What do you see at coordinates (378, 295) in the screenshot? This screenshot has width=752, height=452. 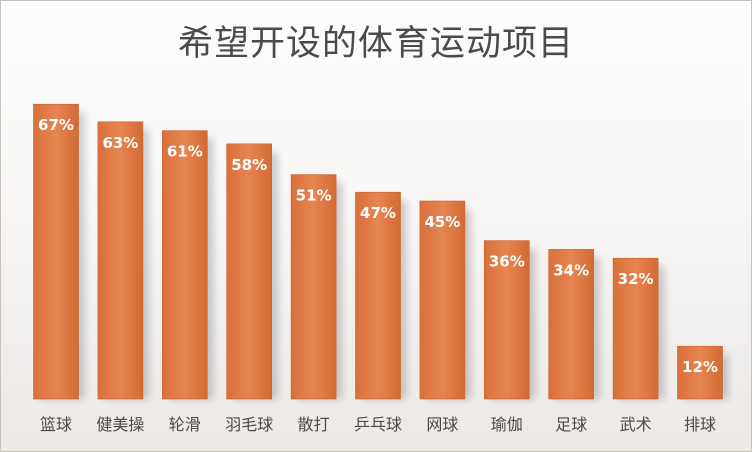 I see `bar-乒乓球` at bounding box center [378, 295].